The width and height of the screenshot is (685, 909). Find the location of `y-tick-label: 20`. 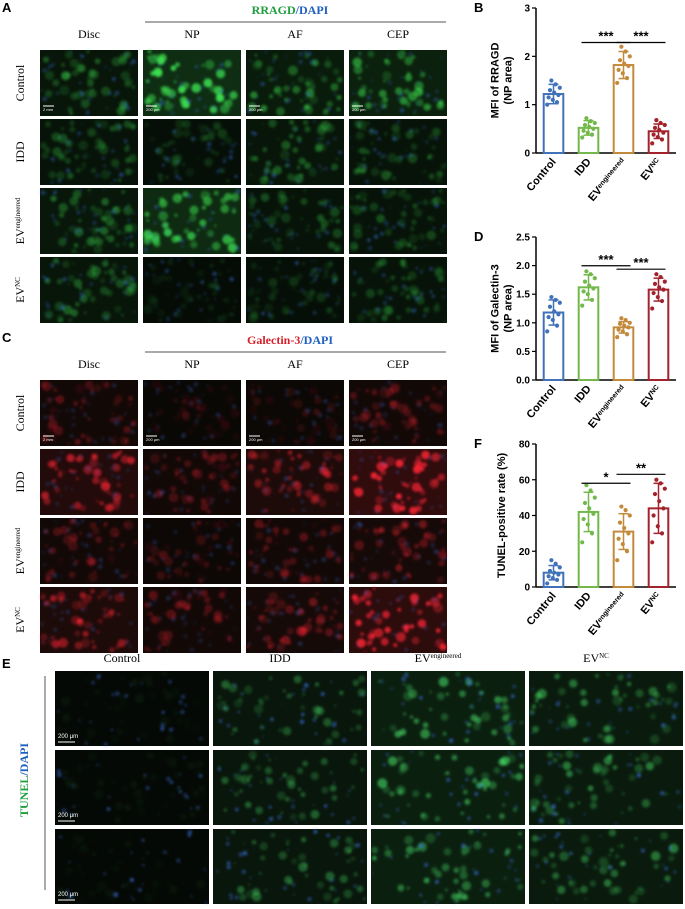

y-tick-label: 20 is located at coordinates (525, 552).